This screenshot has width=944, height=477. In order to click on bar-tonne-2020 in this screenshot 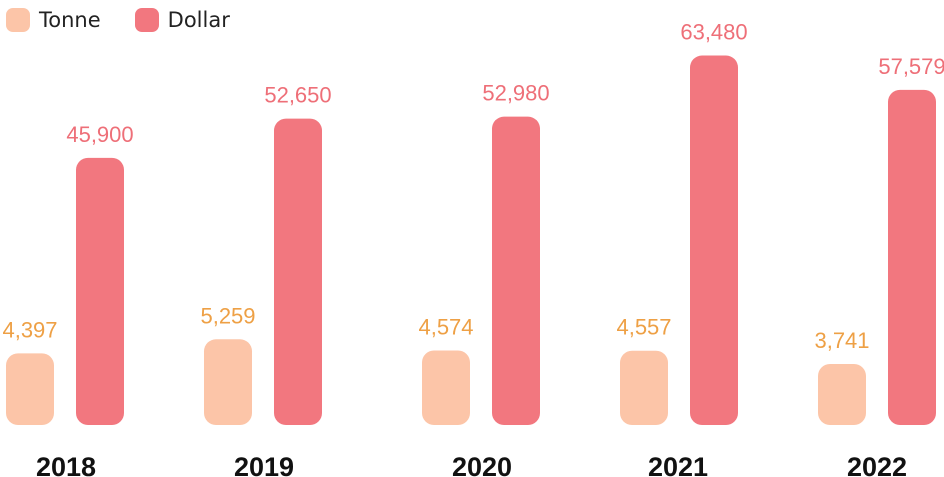, I will do `click(446, 387)`.